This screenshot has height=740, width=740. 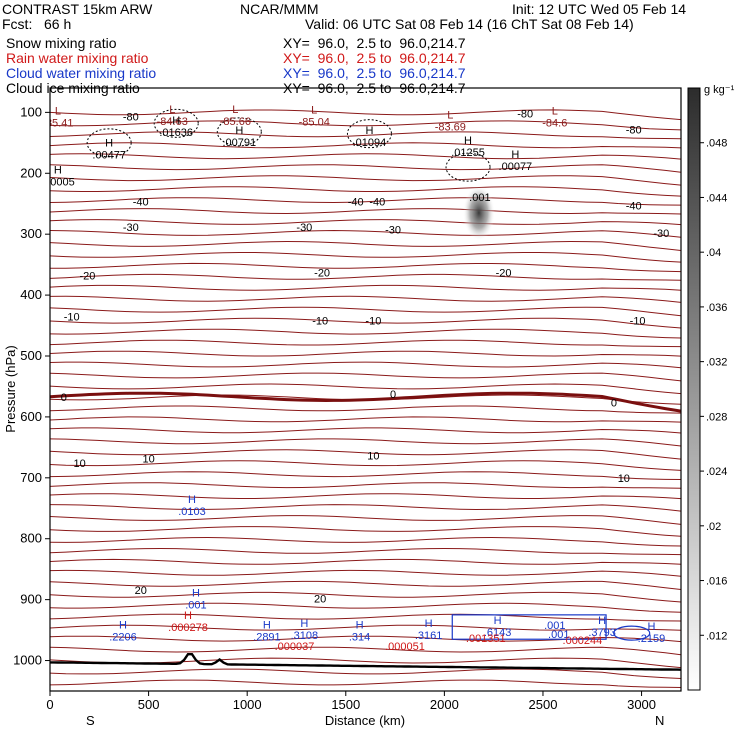 I want to click on north-label: N, so click(x=659, y=720).